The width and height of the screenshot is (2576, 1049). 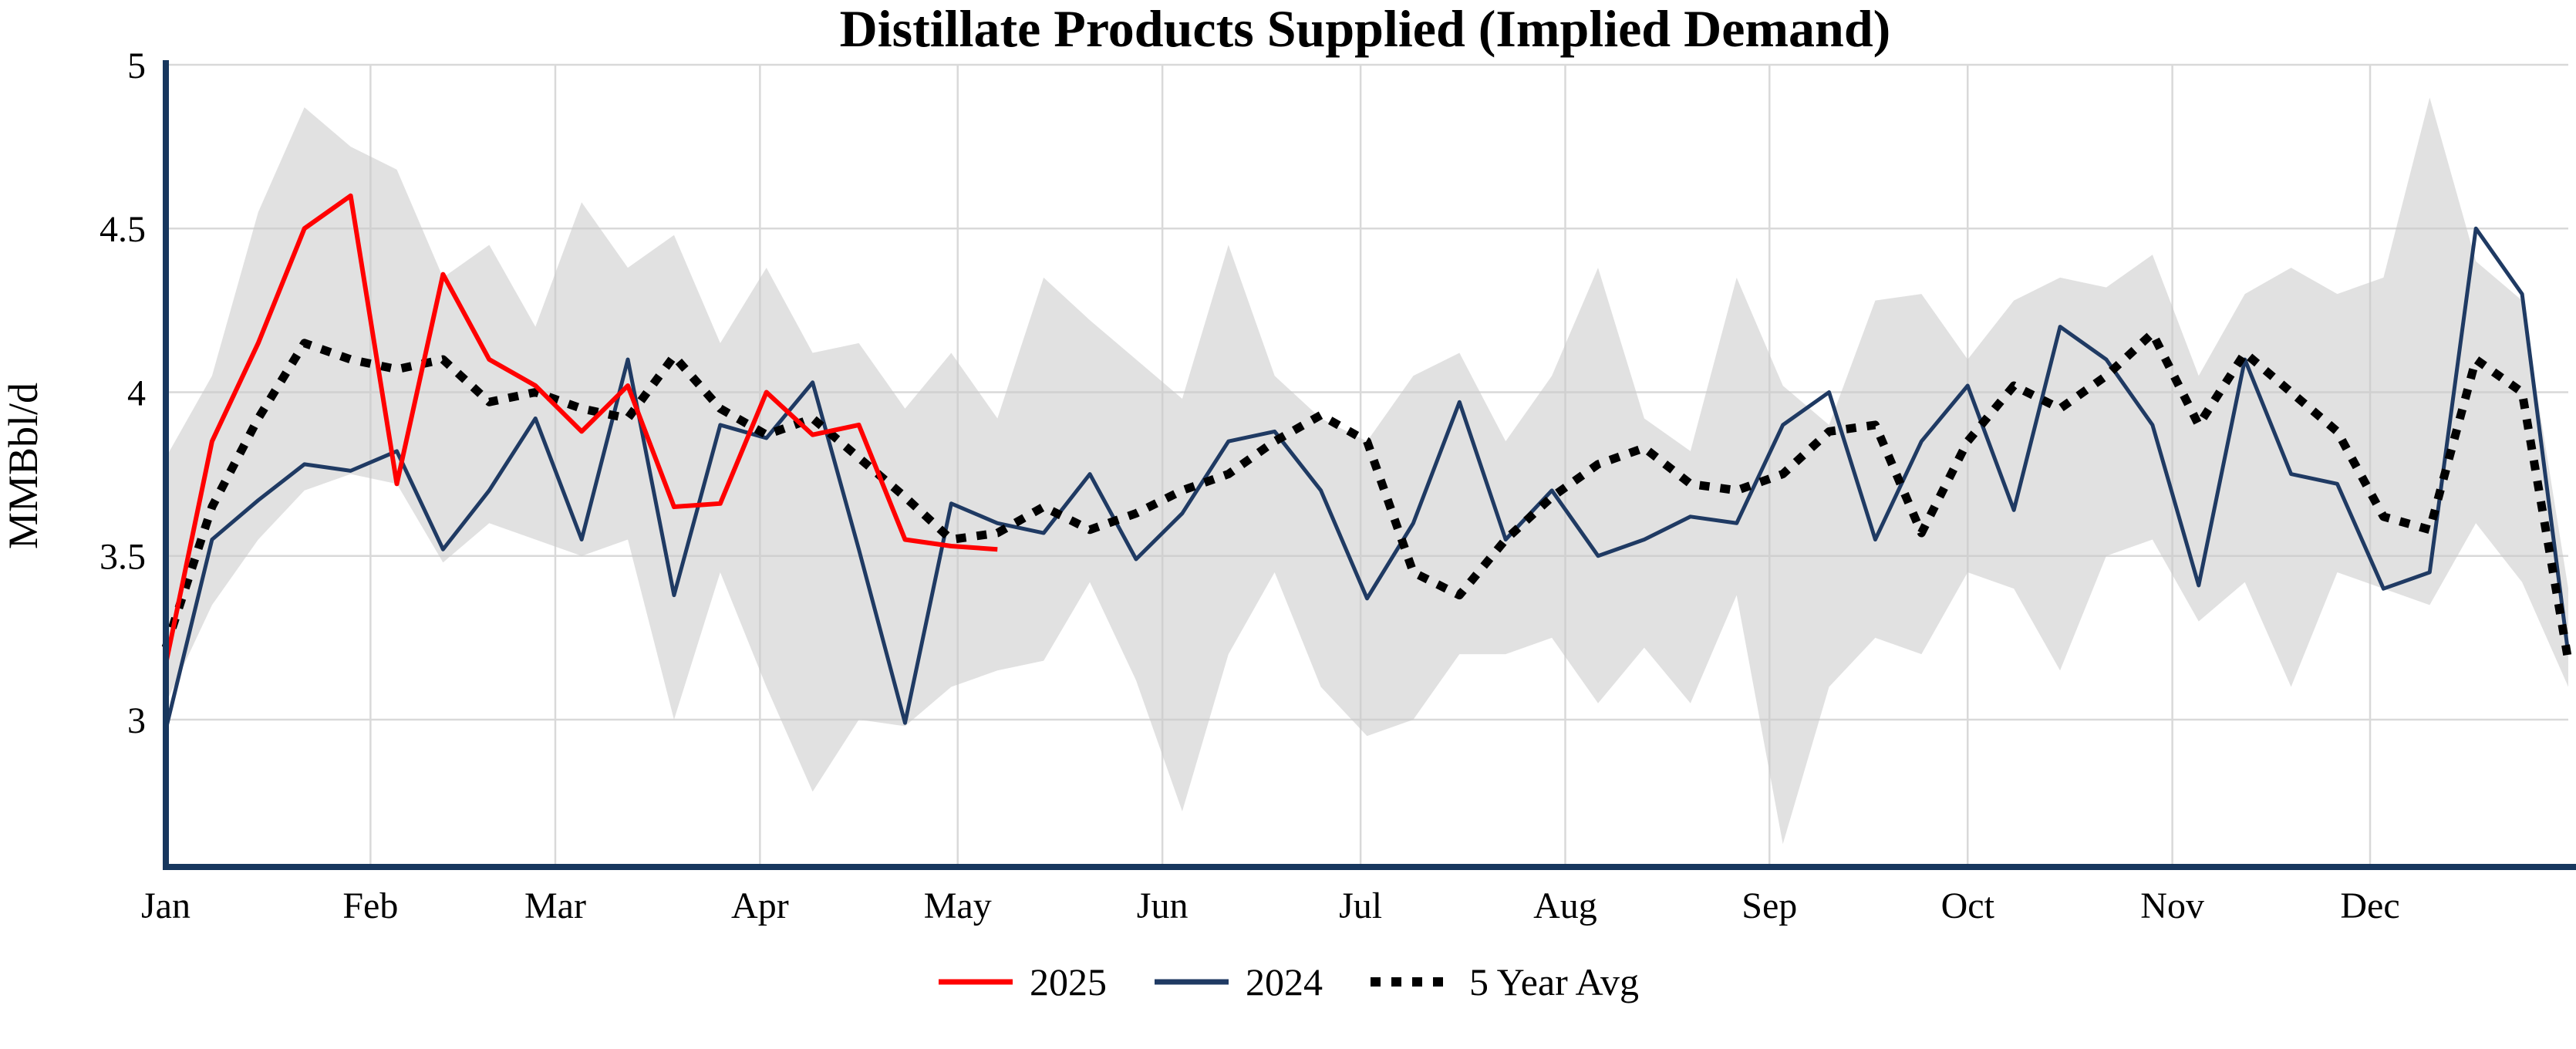 I want to click on legend-label-2024: 2024, so click(x=1284, y=981).